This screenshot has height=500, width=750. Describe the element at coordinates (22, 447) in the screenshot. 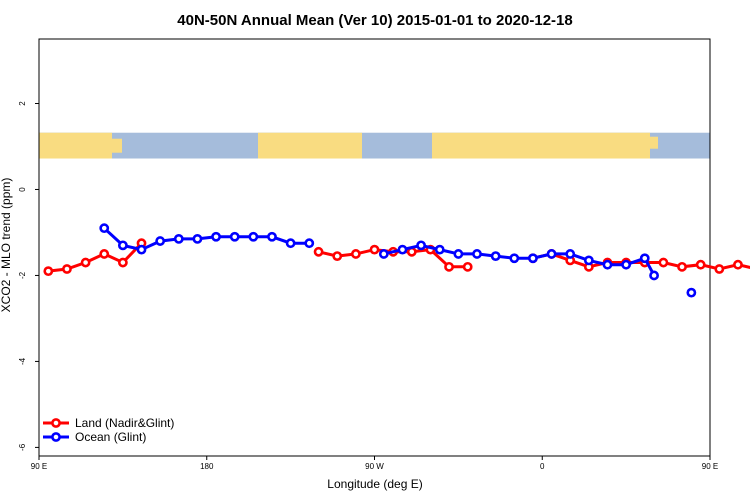

I see `y-tick-label: -6` at that location.